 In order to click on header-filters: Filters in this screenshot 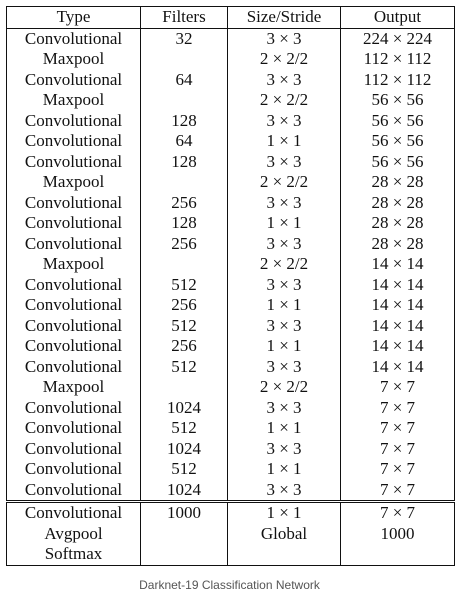, I will do `click(184, 17)`.